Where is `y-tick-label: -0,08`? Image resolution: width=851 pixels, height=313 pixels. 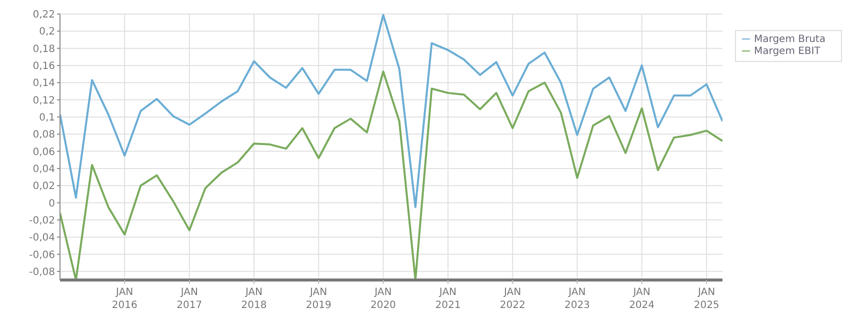 y-tick-label: -0,08 is located at coordinates (42, 272).